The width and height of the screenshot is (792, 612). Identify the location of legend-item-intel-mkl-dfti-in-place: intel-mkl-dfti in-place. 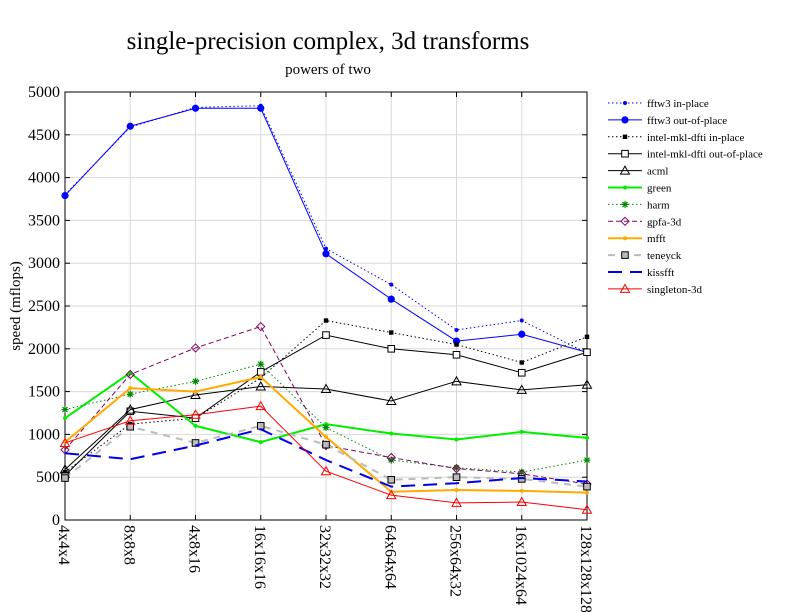
(676, 138).